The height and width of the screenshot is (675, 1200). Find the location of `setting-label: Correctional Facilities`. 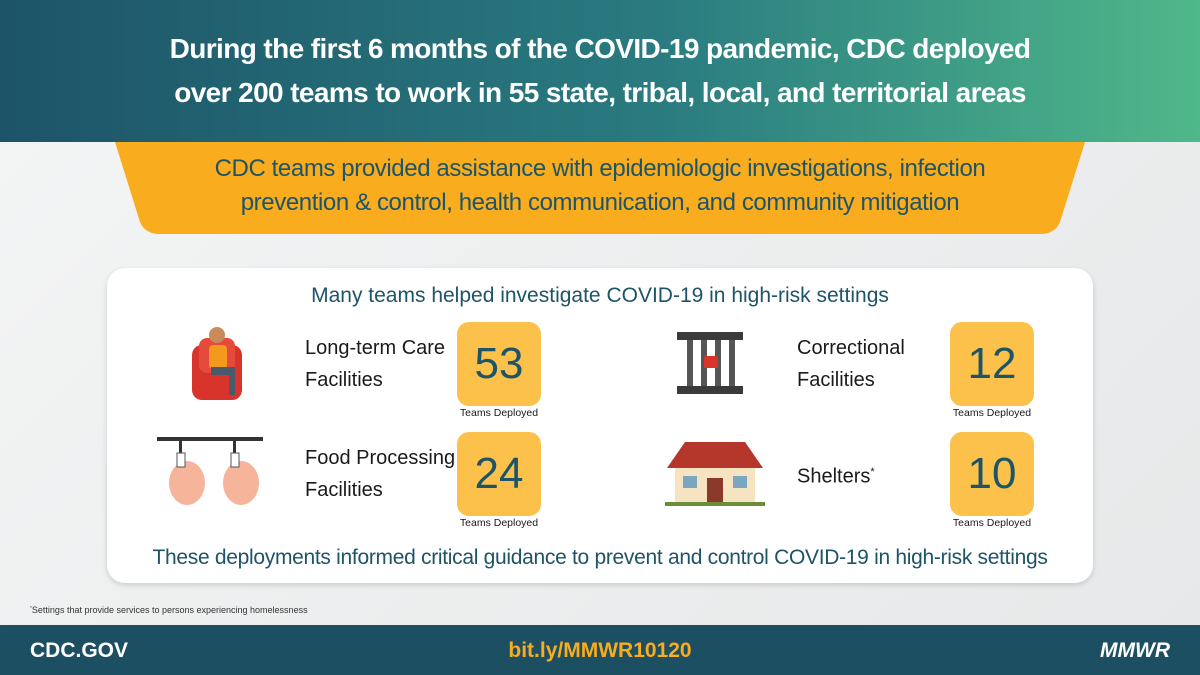

setting-label: Correctional Facilities is located at coordinates (851, 364).